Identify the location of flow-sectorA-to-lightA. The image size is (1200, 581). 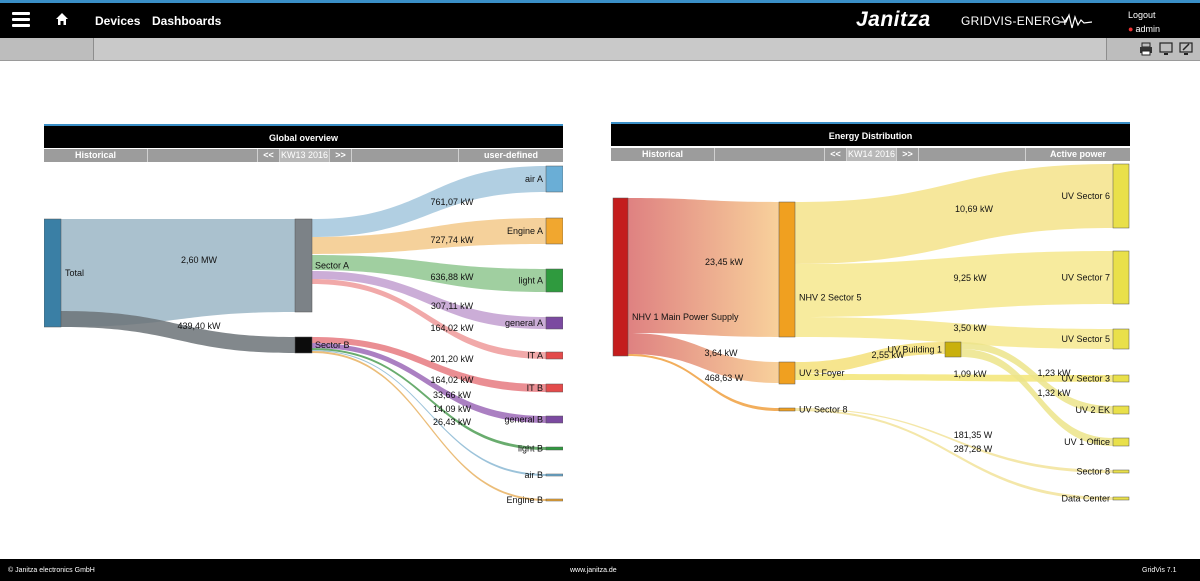
(429, 273).